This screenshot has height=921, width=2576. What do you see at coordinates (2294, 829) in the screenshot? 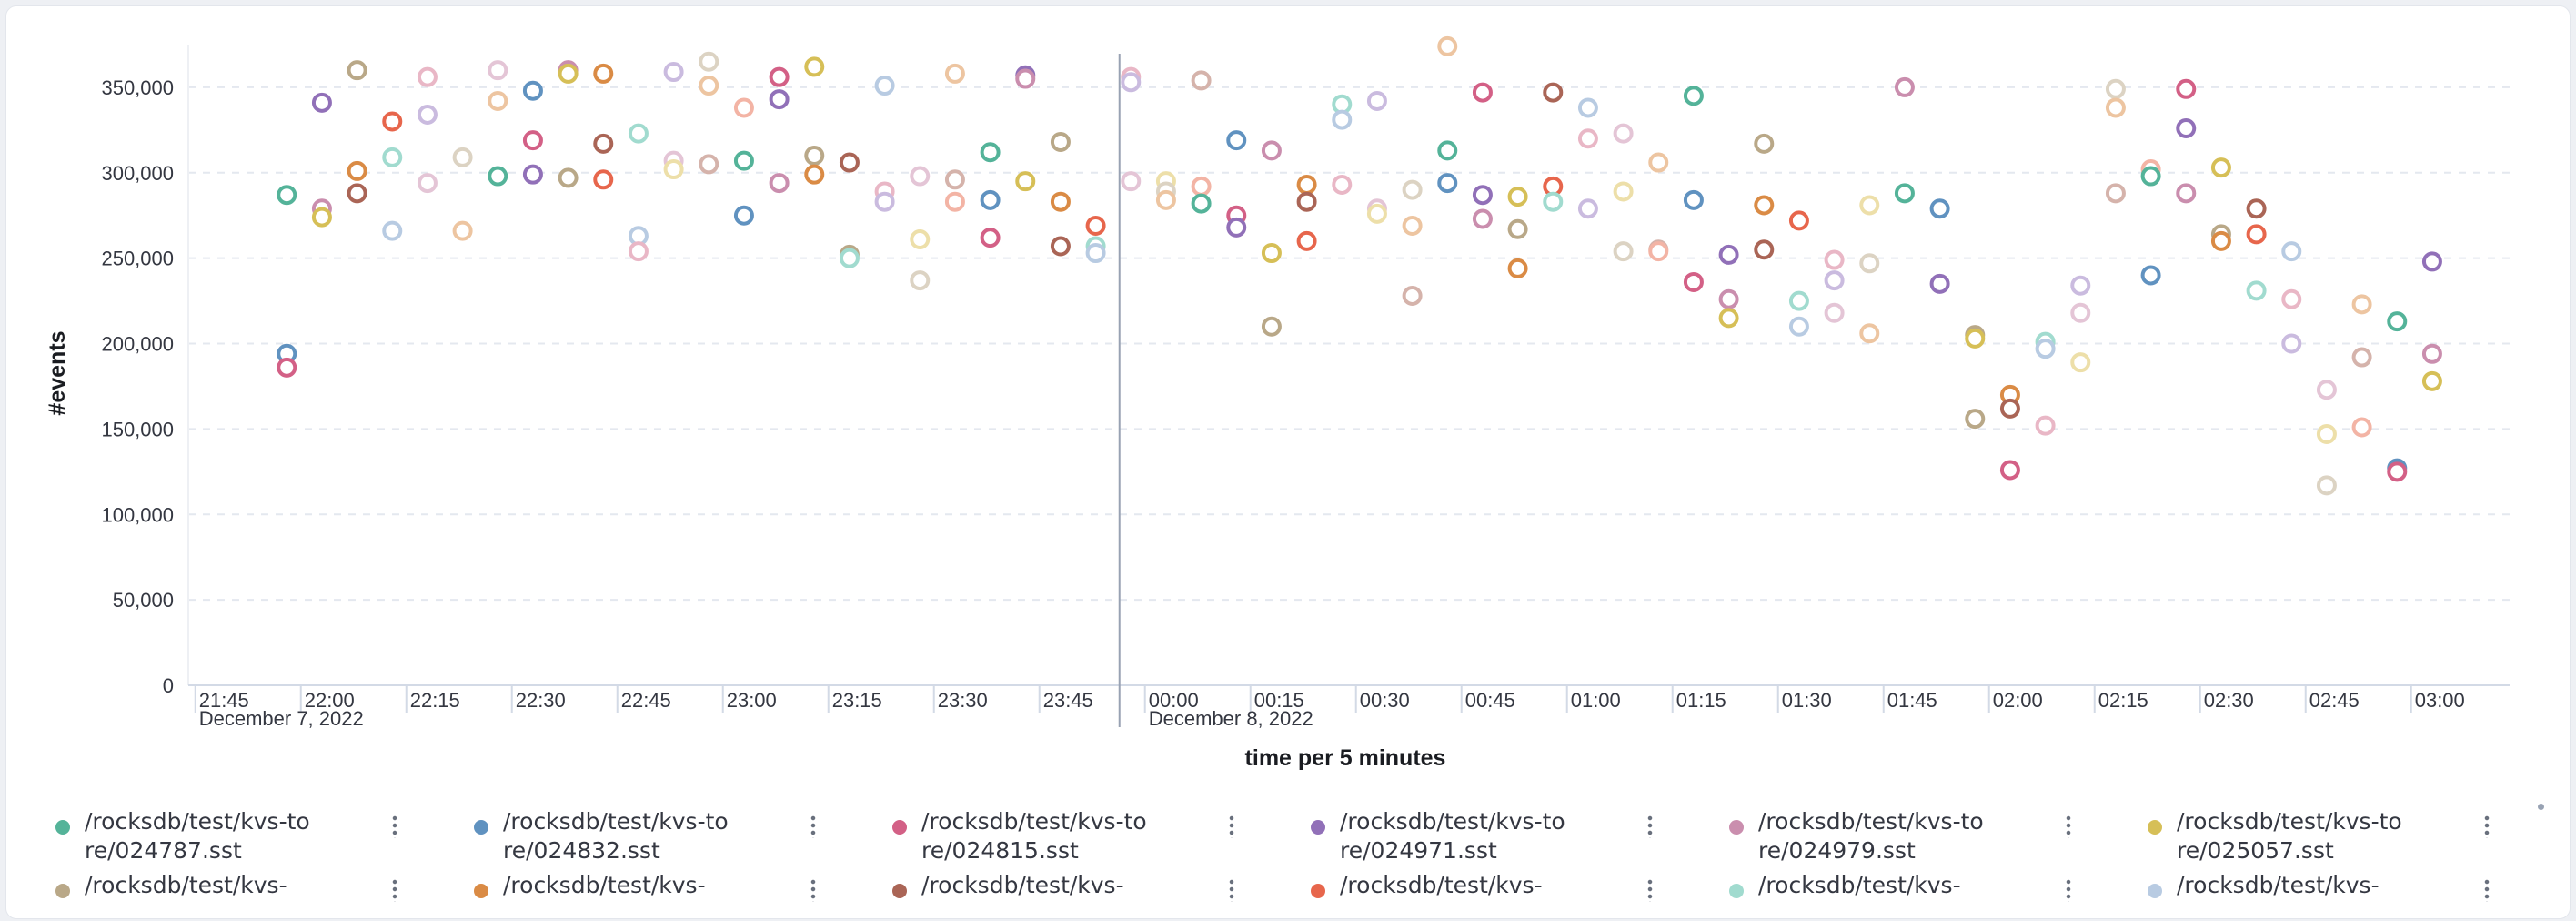
I see `legend-item: /rocksdb/test/kvs-tore/025057.sst` at bounding box center [2294, 829].